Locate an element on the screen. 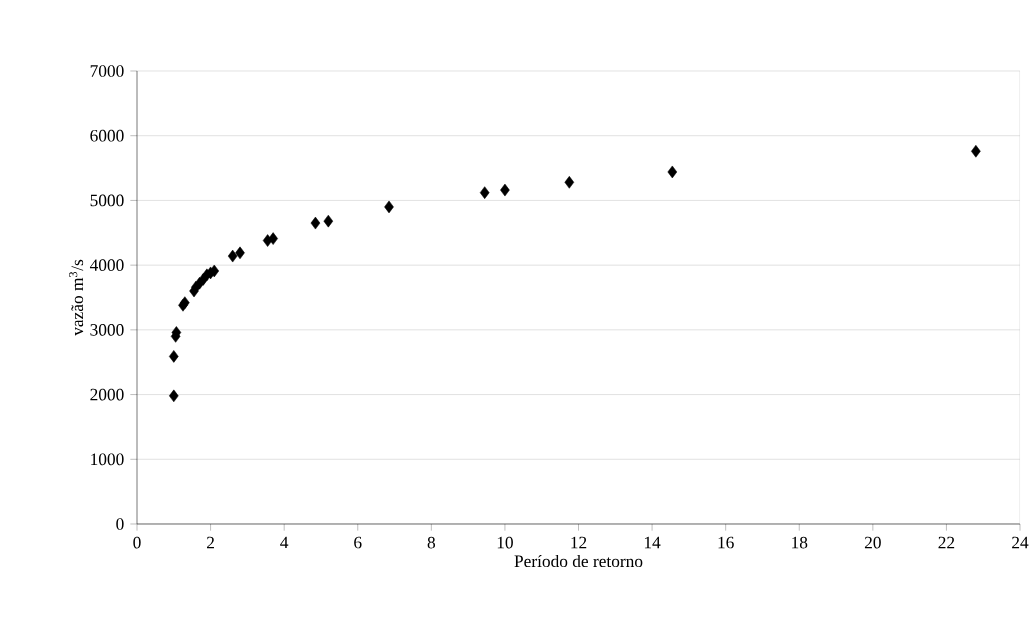 This screenshot has height=625, width=1031. x-tick-label: 0 is located at coordinates (137, 542).